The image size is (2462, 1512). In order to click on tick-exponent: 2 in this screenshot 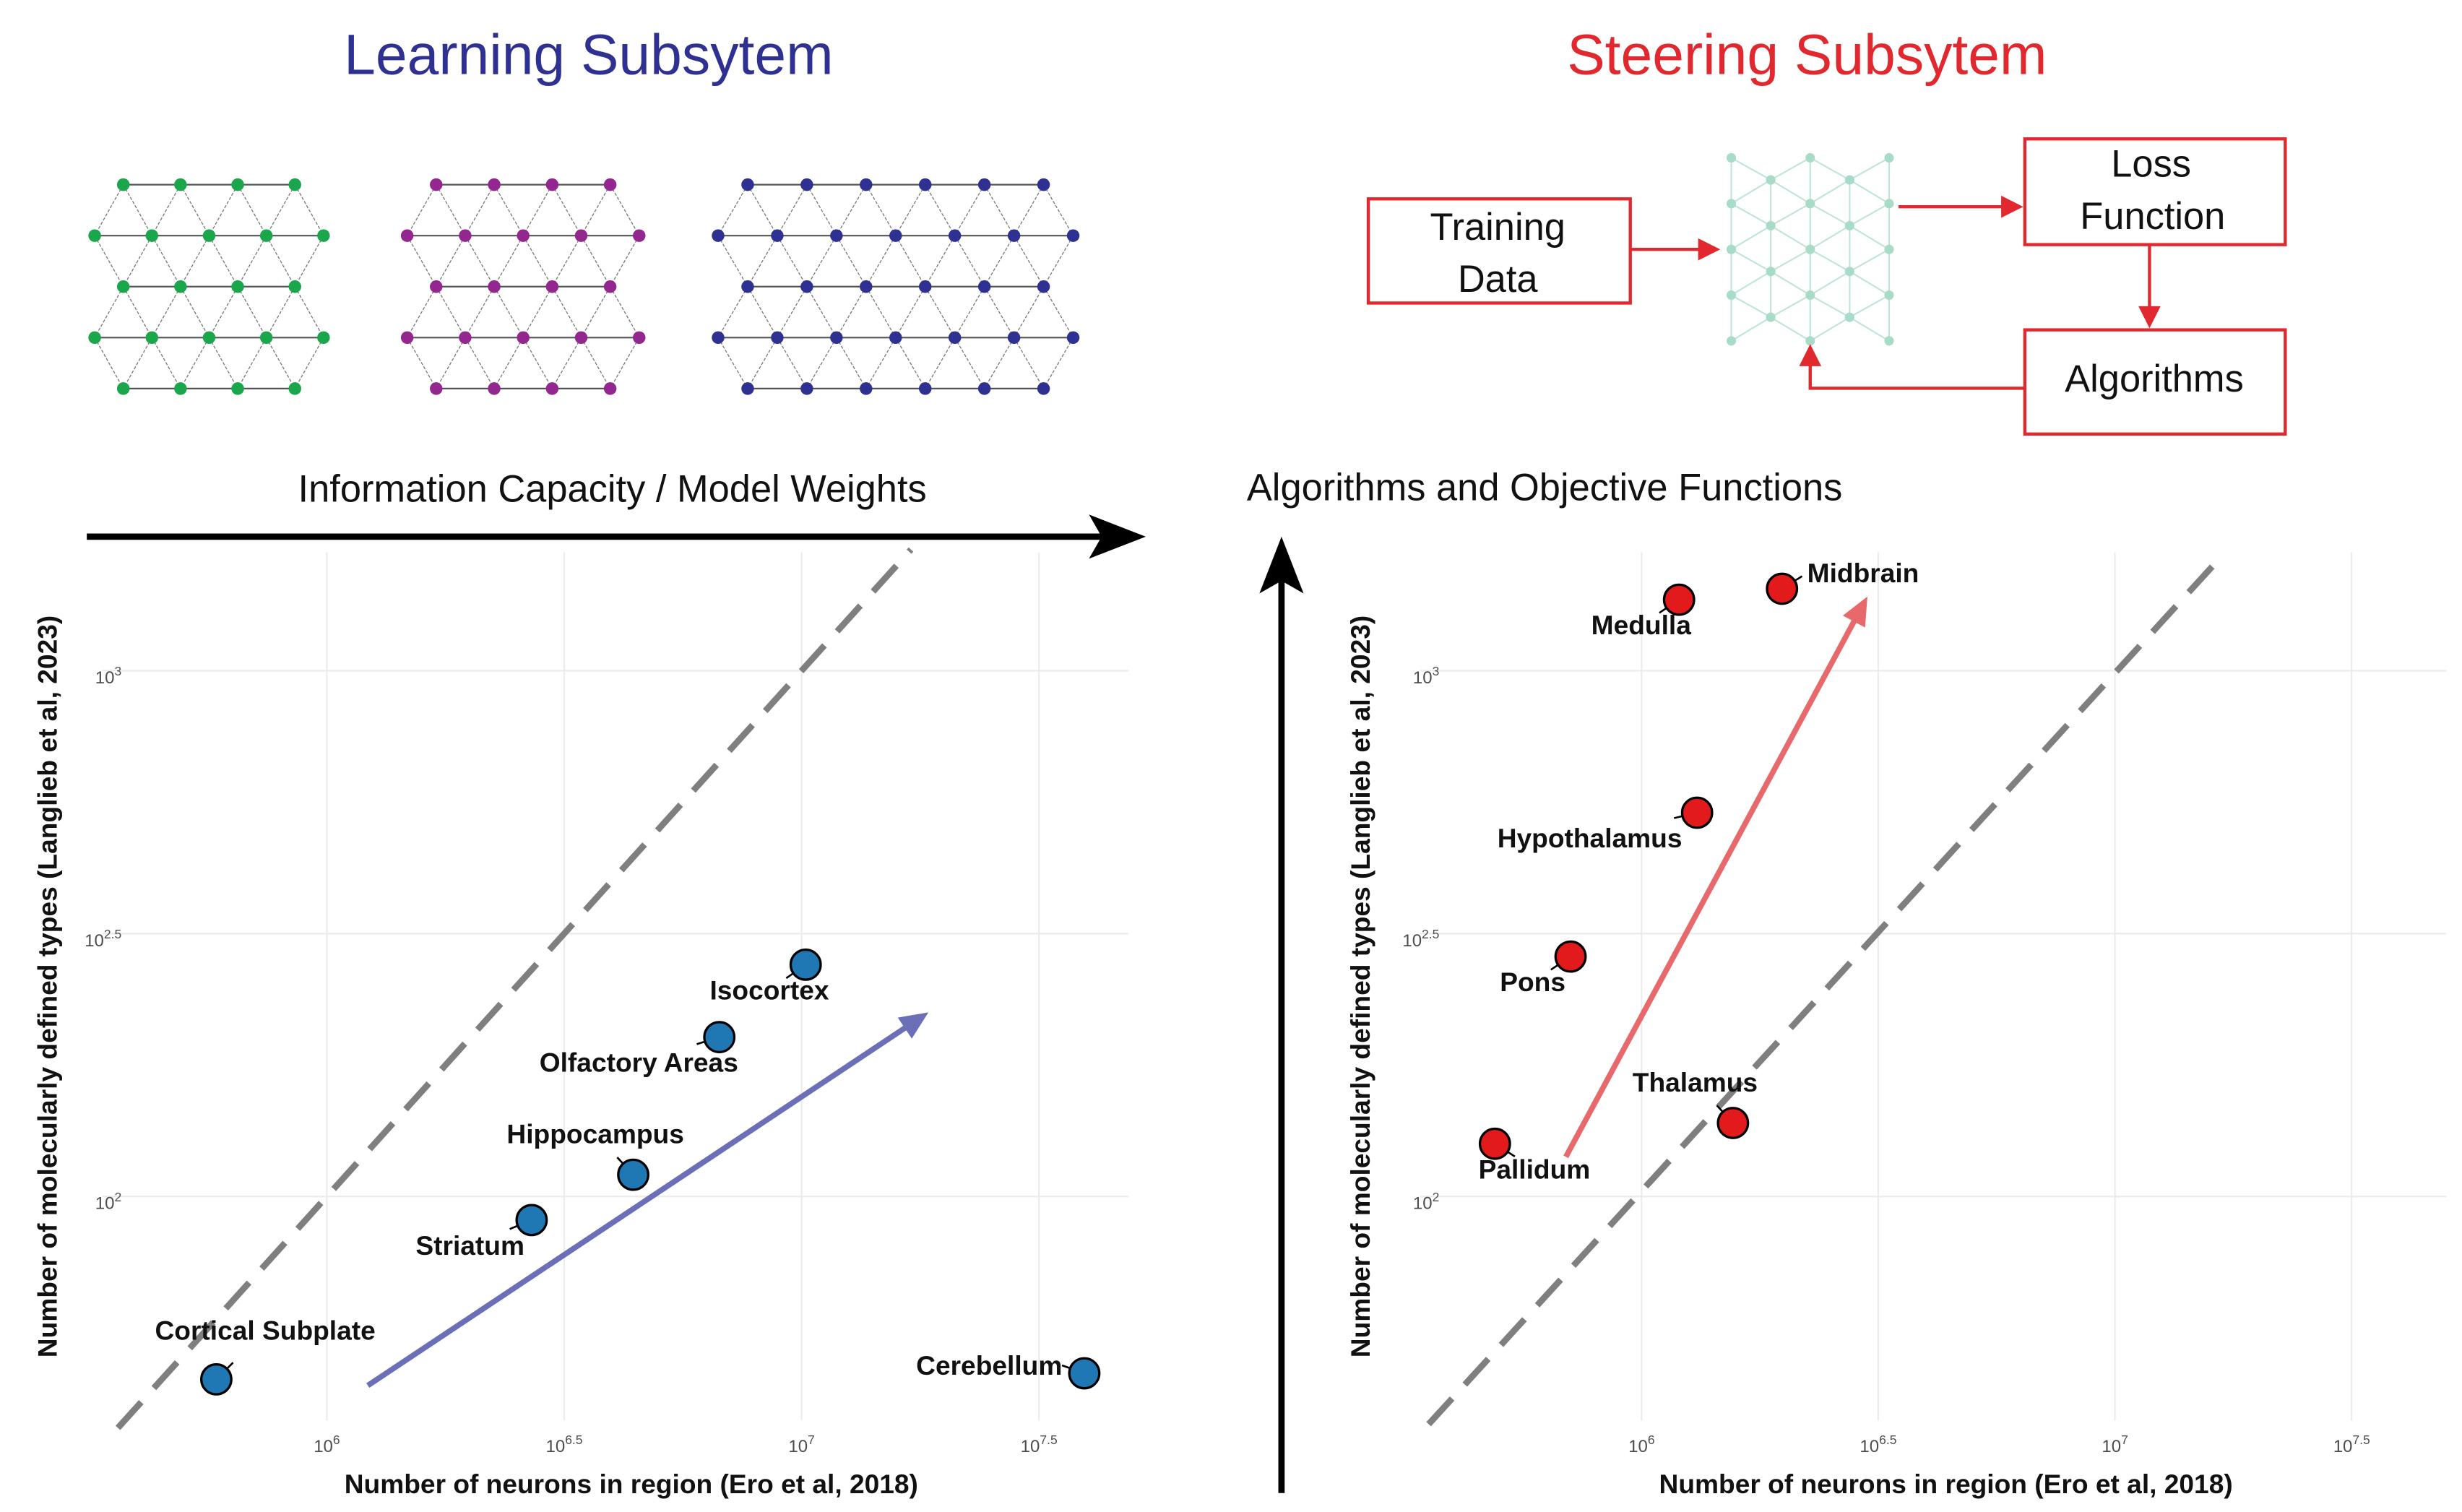, I will do `click(117, 1197)`.